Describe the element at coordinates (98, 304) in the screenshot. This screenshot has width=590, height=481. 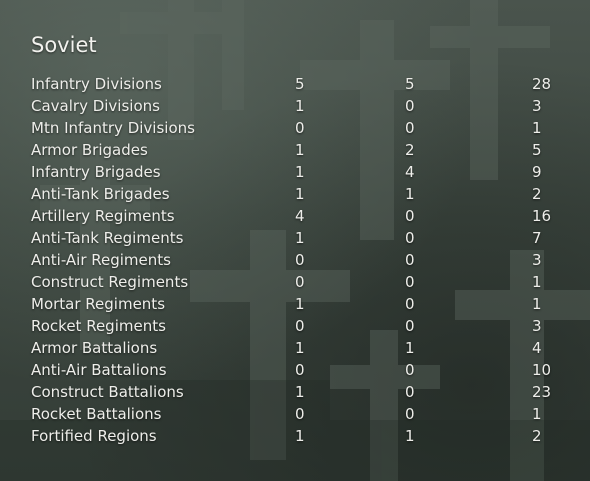
I see `unit-type-label: Mortar Regiments` at that location.